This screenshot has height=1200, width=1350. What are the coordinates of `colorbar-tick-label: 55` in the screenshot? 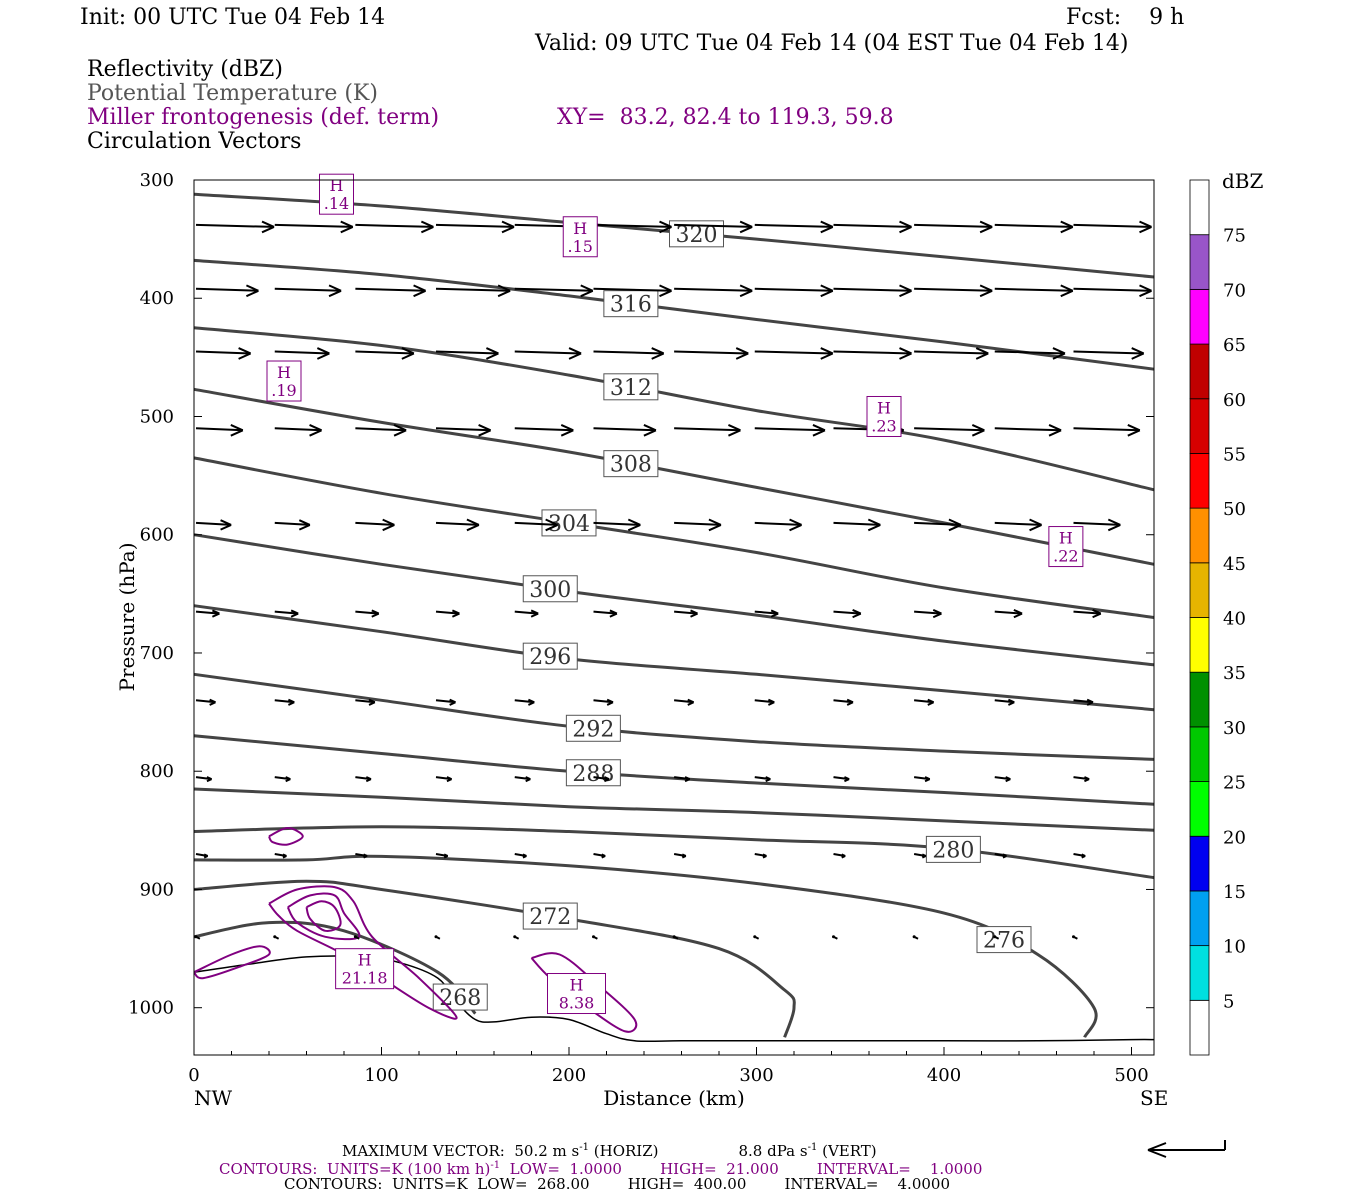 It's located at (1234, 454).